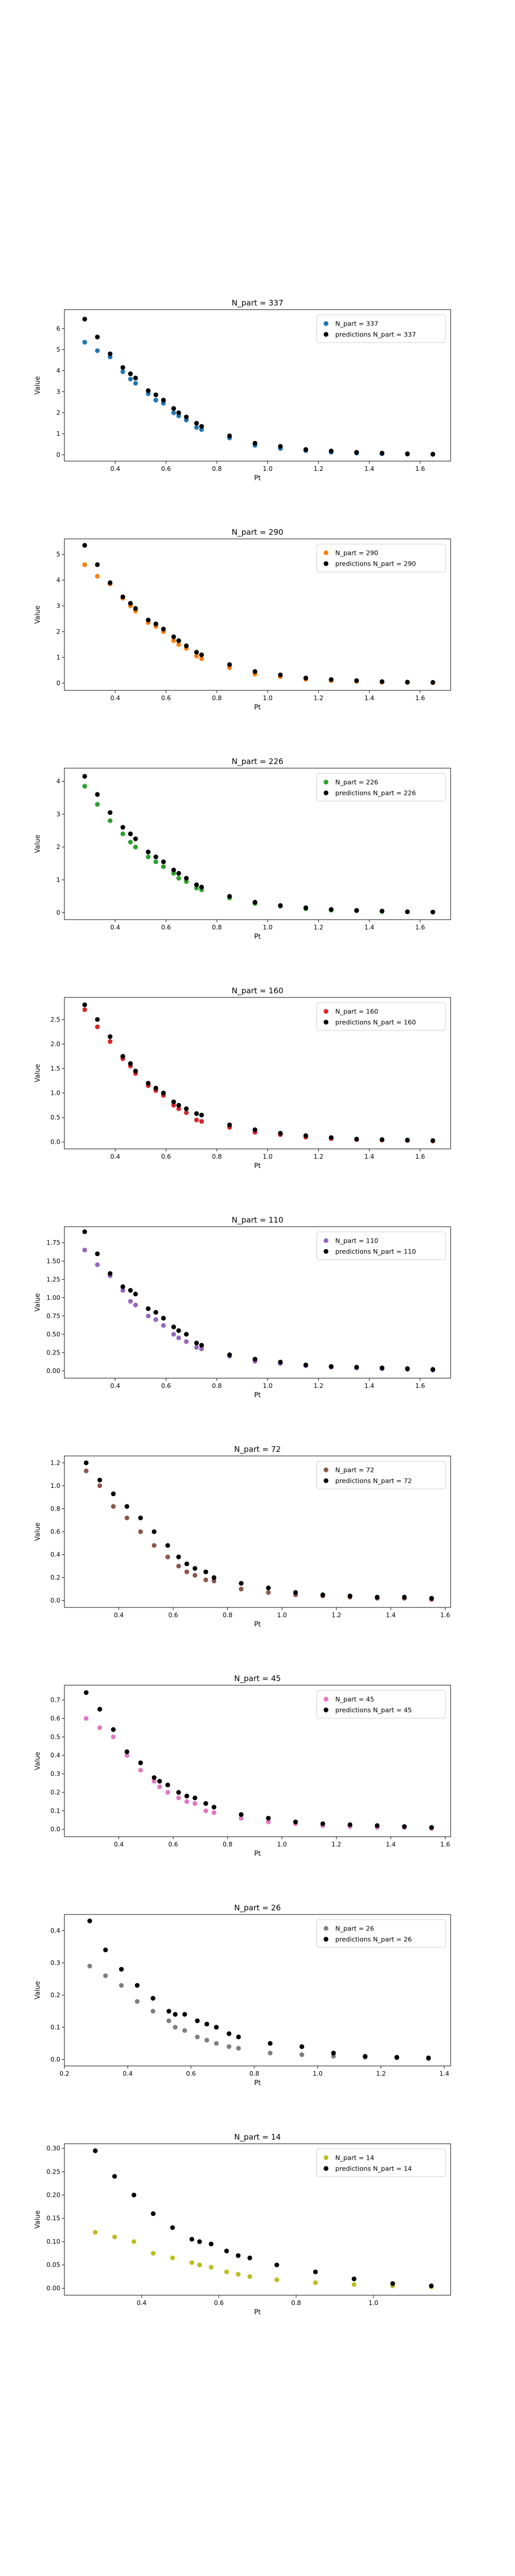  Describe the element at coordinates (115, 1385) in the screenshot. I see `x-tick-label: 0.4` at that location.